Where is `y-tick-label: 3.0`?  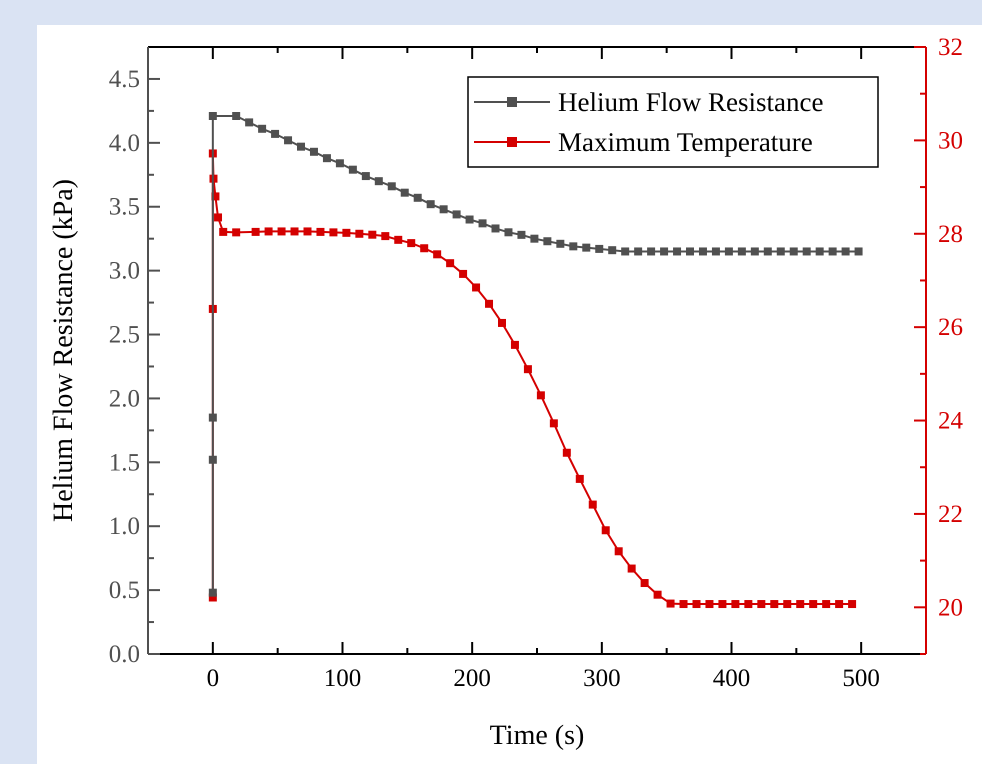 y-tick-label: 3.0 is located at coordinates (124, 271).